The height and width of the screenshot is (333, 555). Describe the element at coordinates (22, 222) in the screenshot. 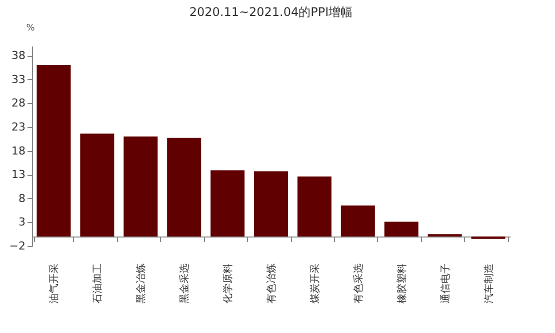

I see `y-tick-label: 3` at that location.